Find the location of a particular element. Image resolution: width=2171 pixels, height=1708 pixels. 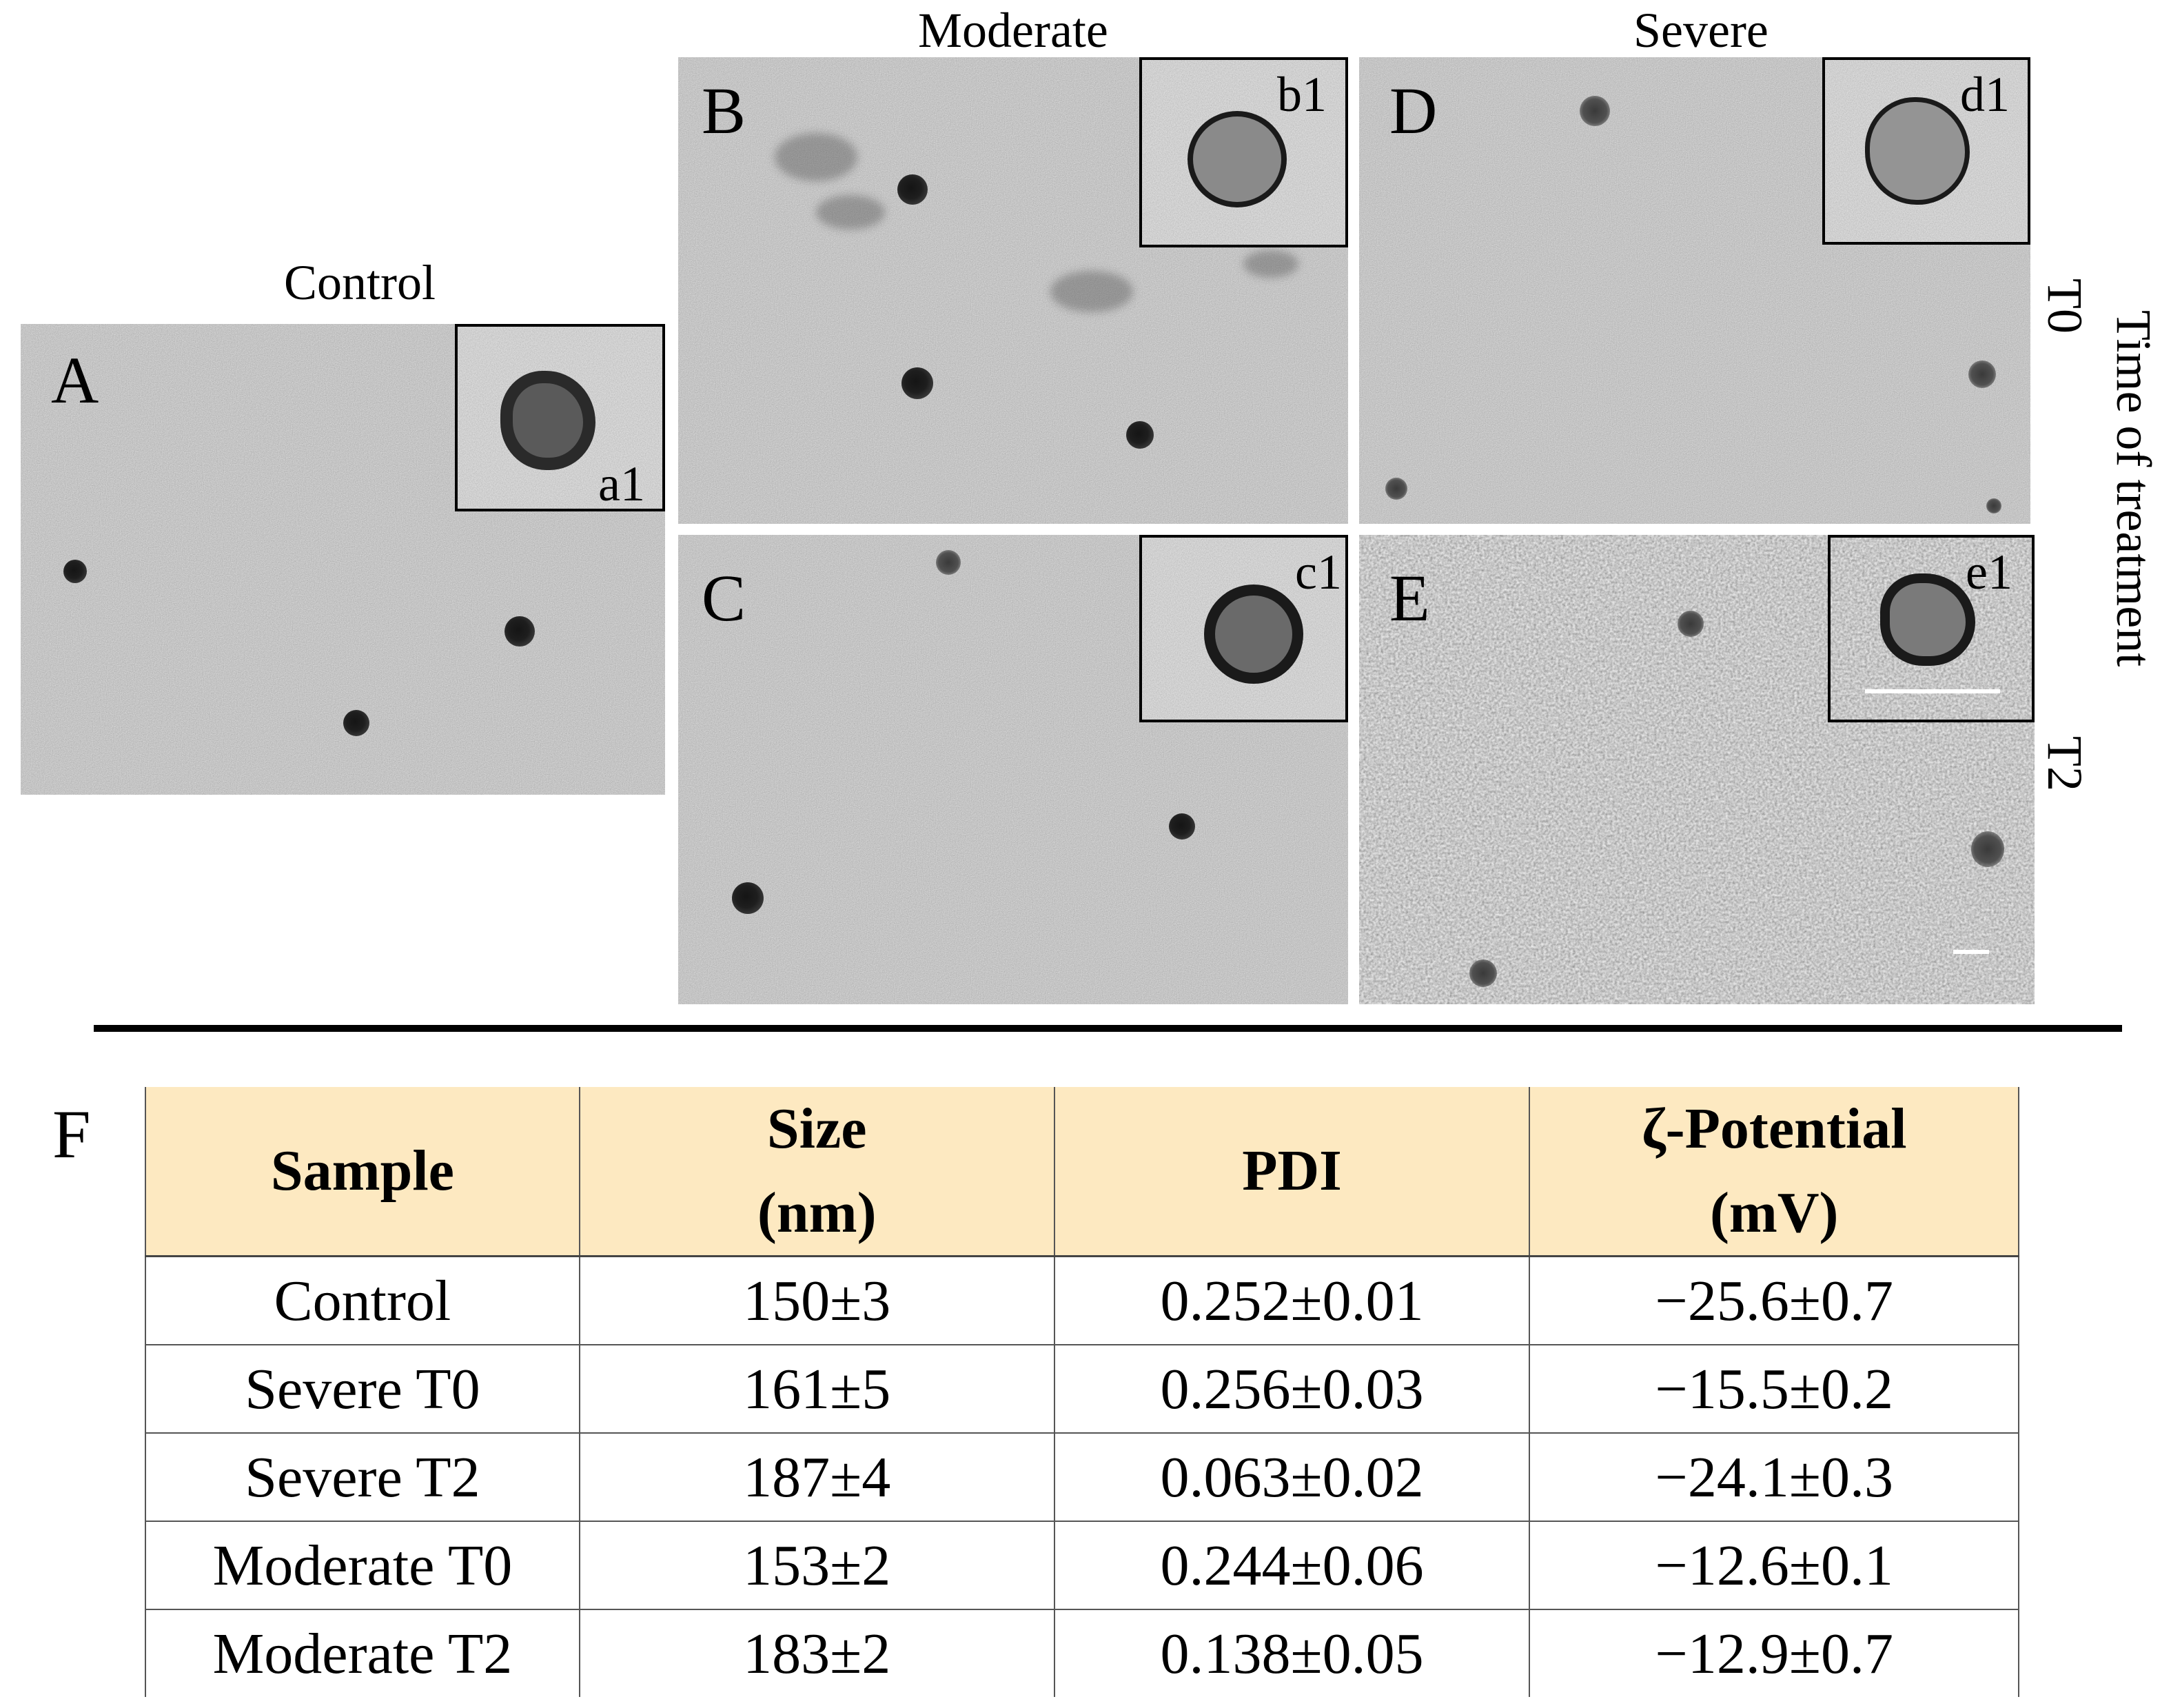

inset-d1: d1 is located at coordinates (1926, 151).